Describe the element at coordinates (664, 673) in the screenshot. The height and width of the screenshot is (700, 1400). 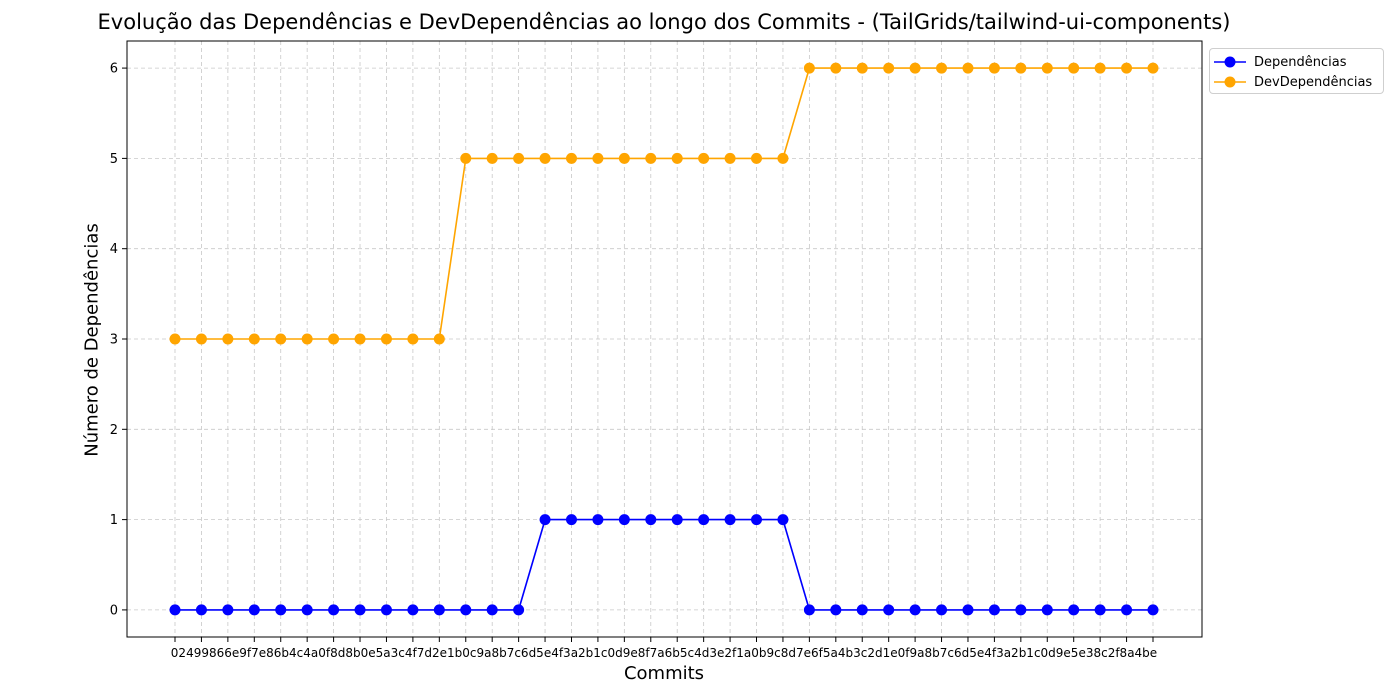
I see `x-axis-label: Commits` at that location.